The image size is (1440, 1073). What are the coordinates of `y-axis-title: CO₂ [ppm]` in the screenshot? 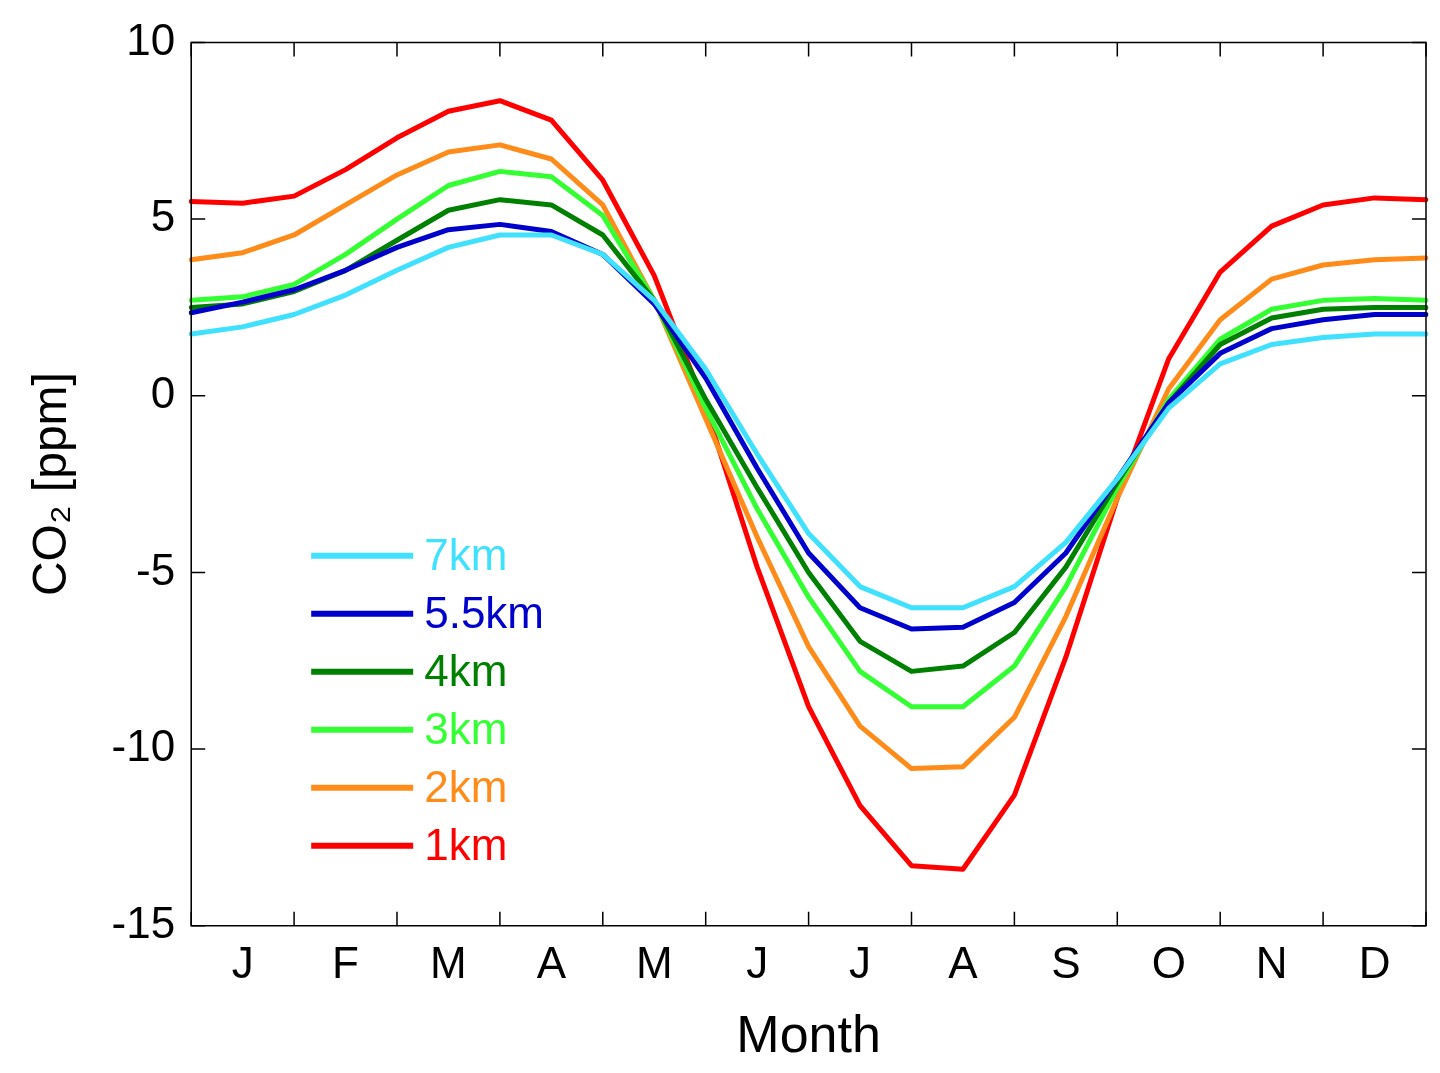 It's located at (50, 484).